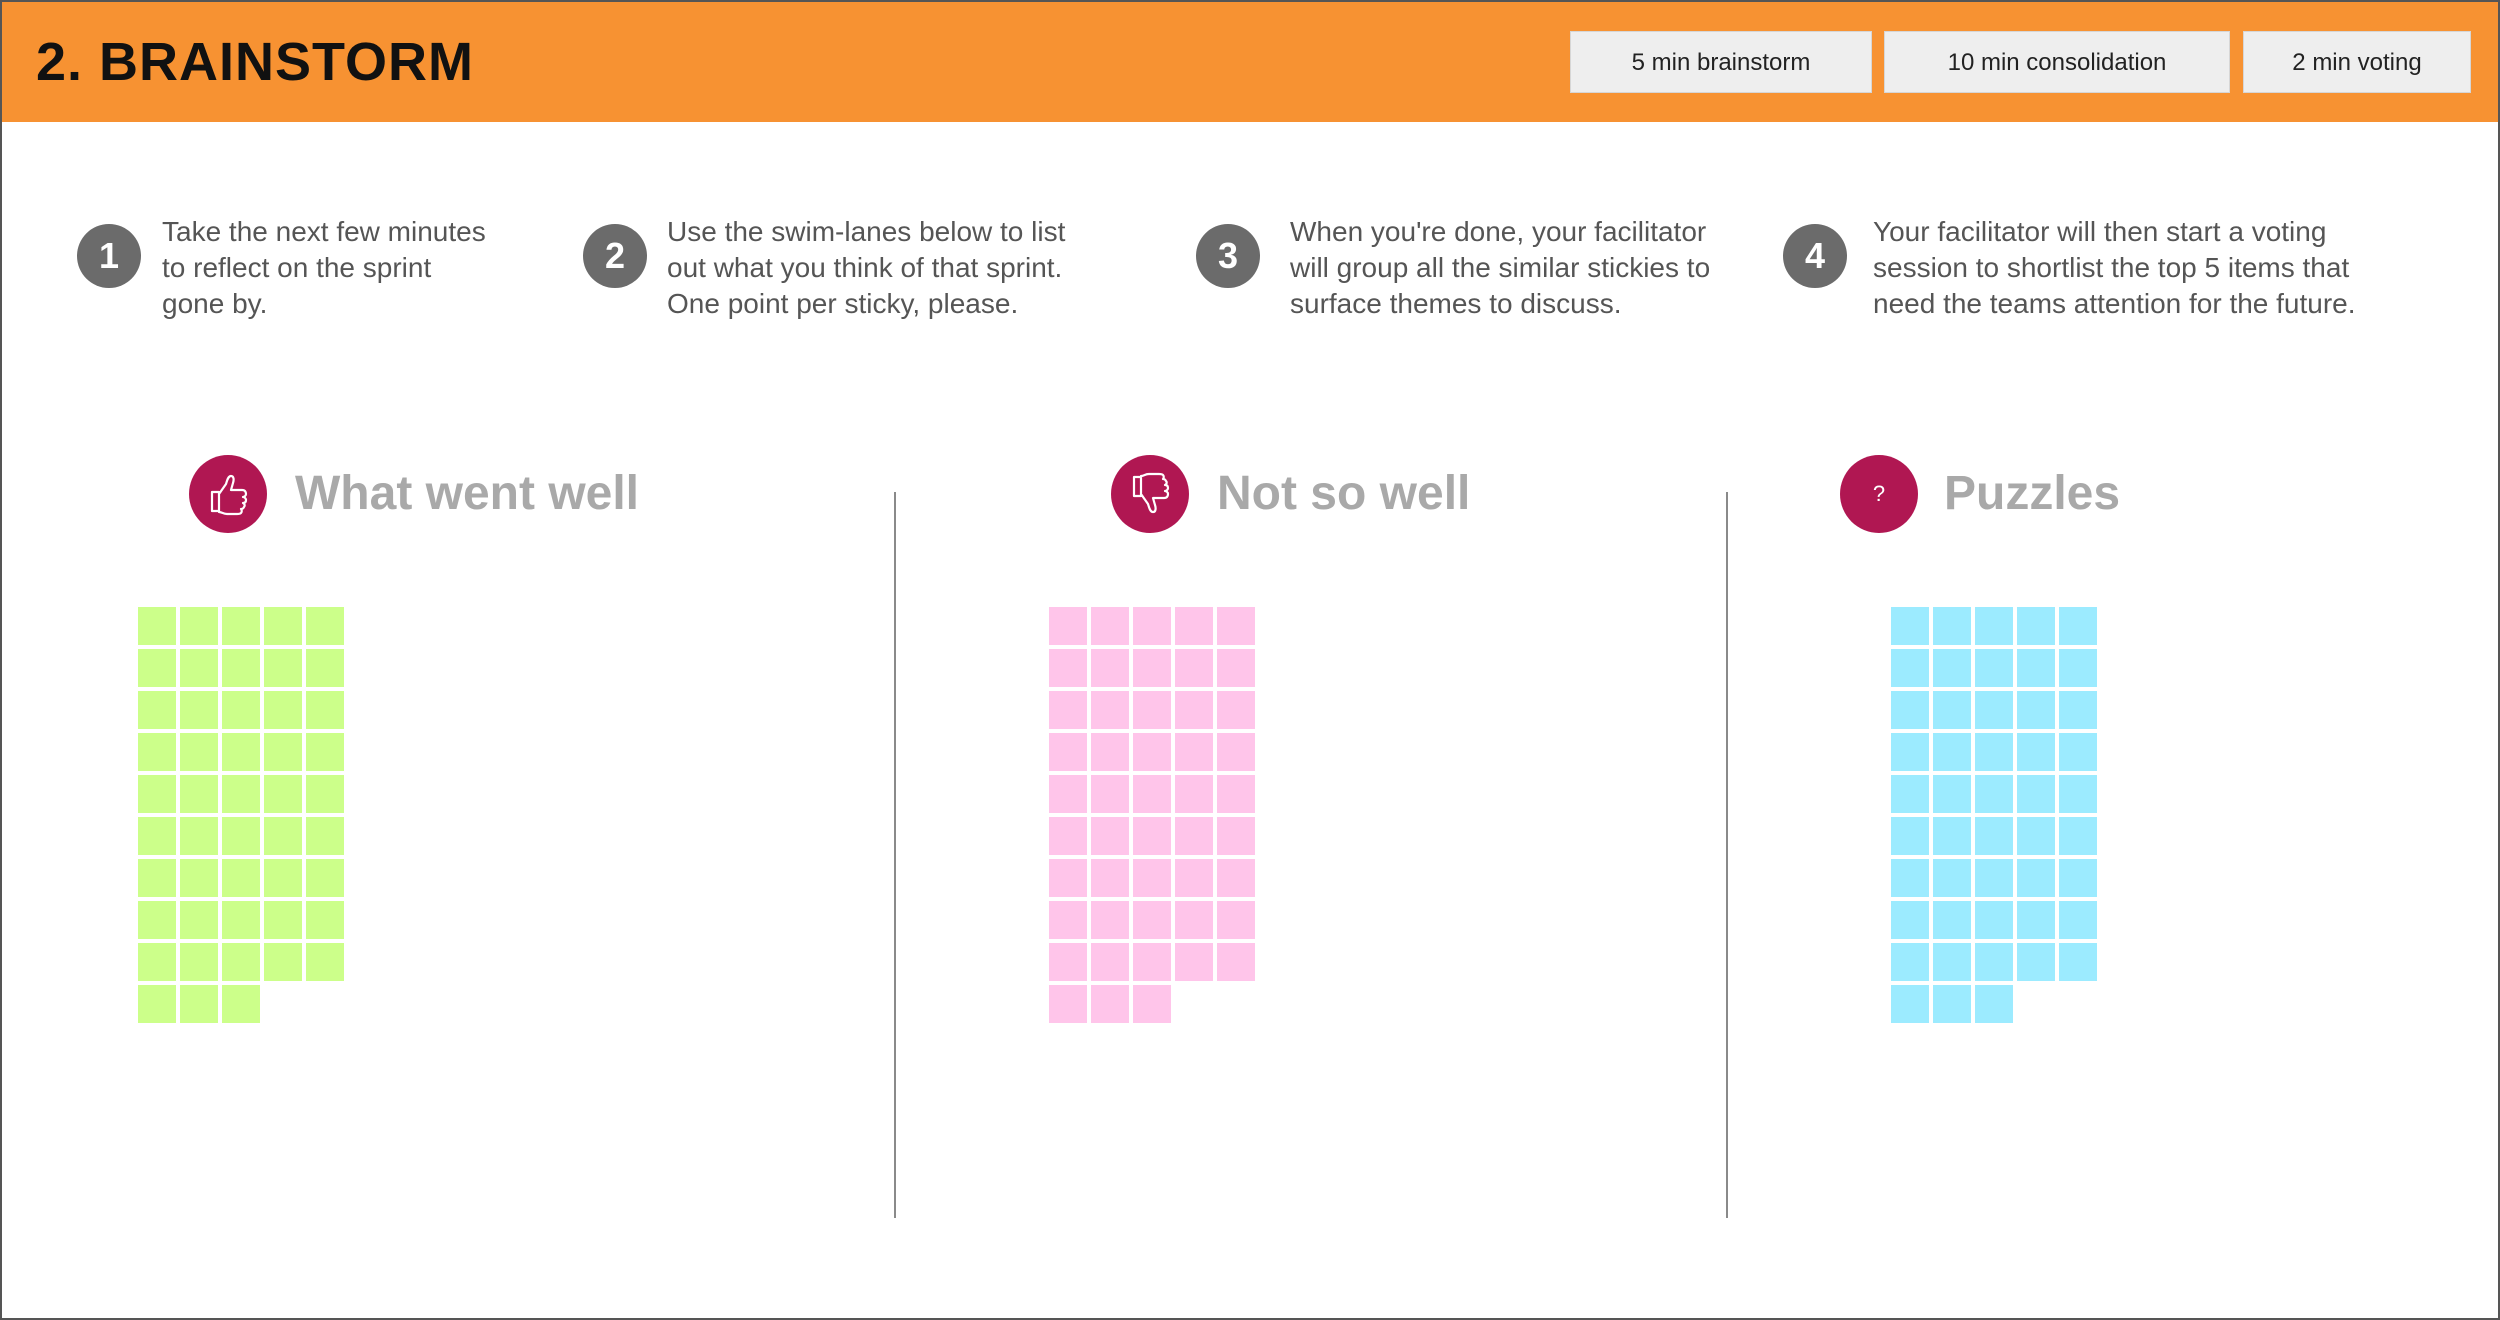  I want to click on timer-consolidation-button: 10 min consolidation, so click(2057, 62).